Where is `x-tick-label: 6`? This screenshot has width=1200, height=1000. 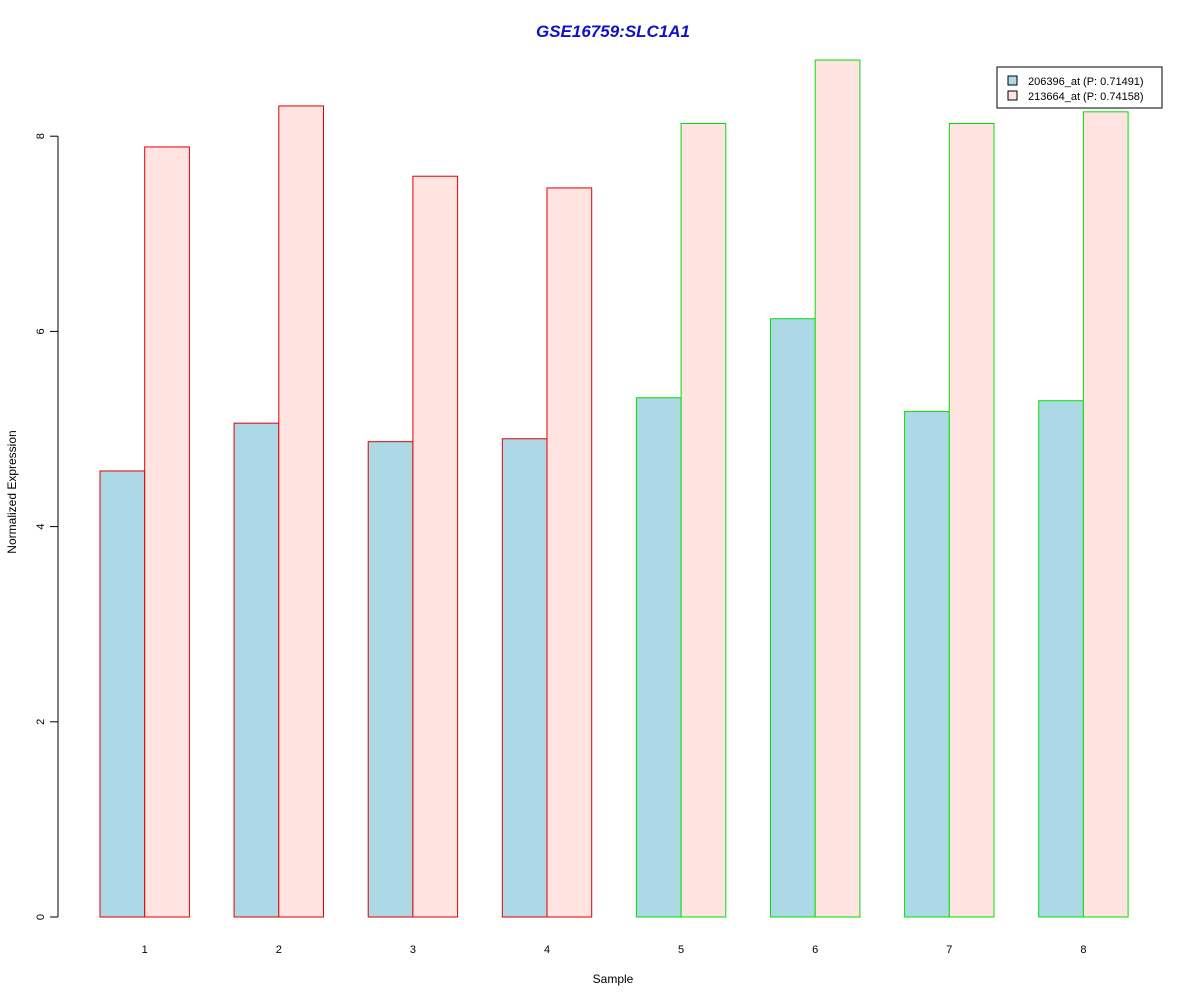
x-tick-label: 6 is located at coordinates (815, 950).